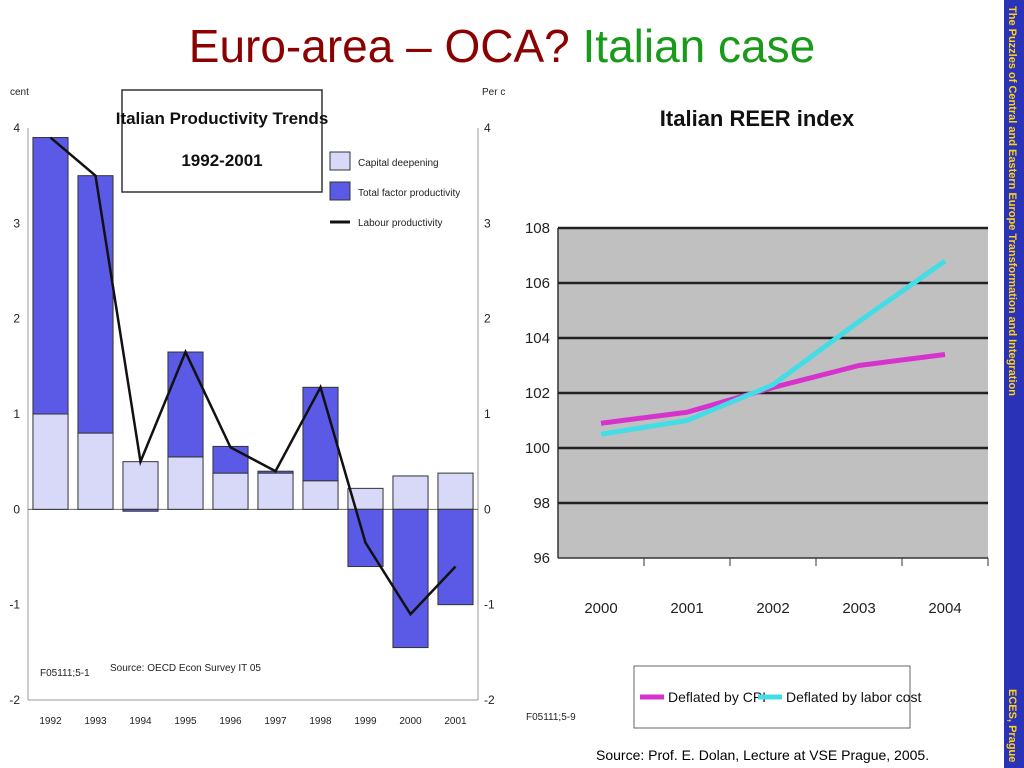 The image size is (1024, 768). Describe the element at coordinates (19, 92) in the screenshot. I see `productivity-ylabel-left: cent` at that location.